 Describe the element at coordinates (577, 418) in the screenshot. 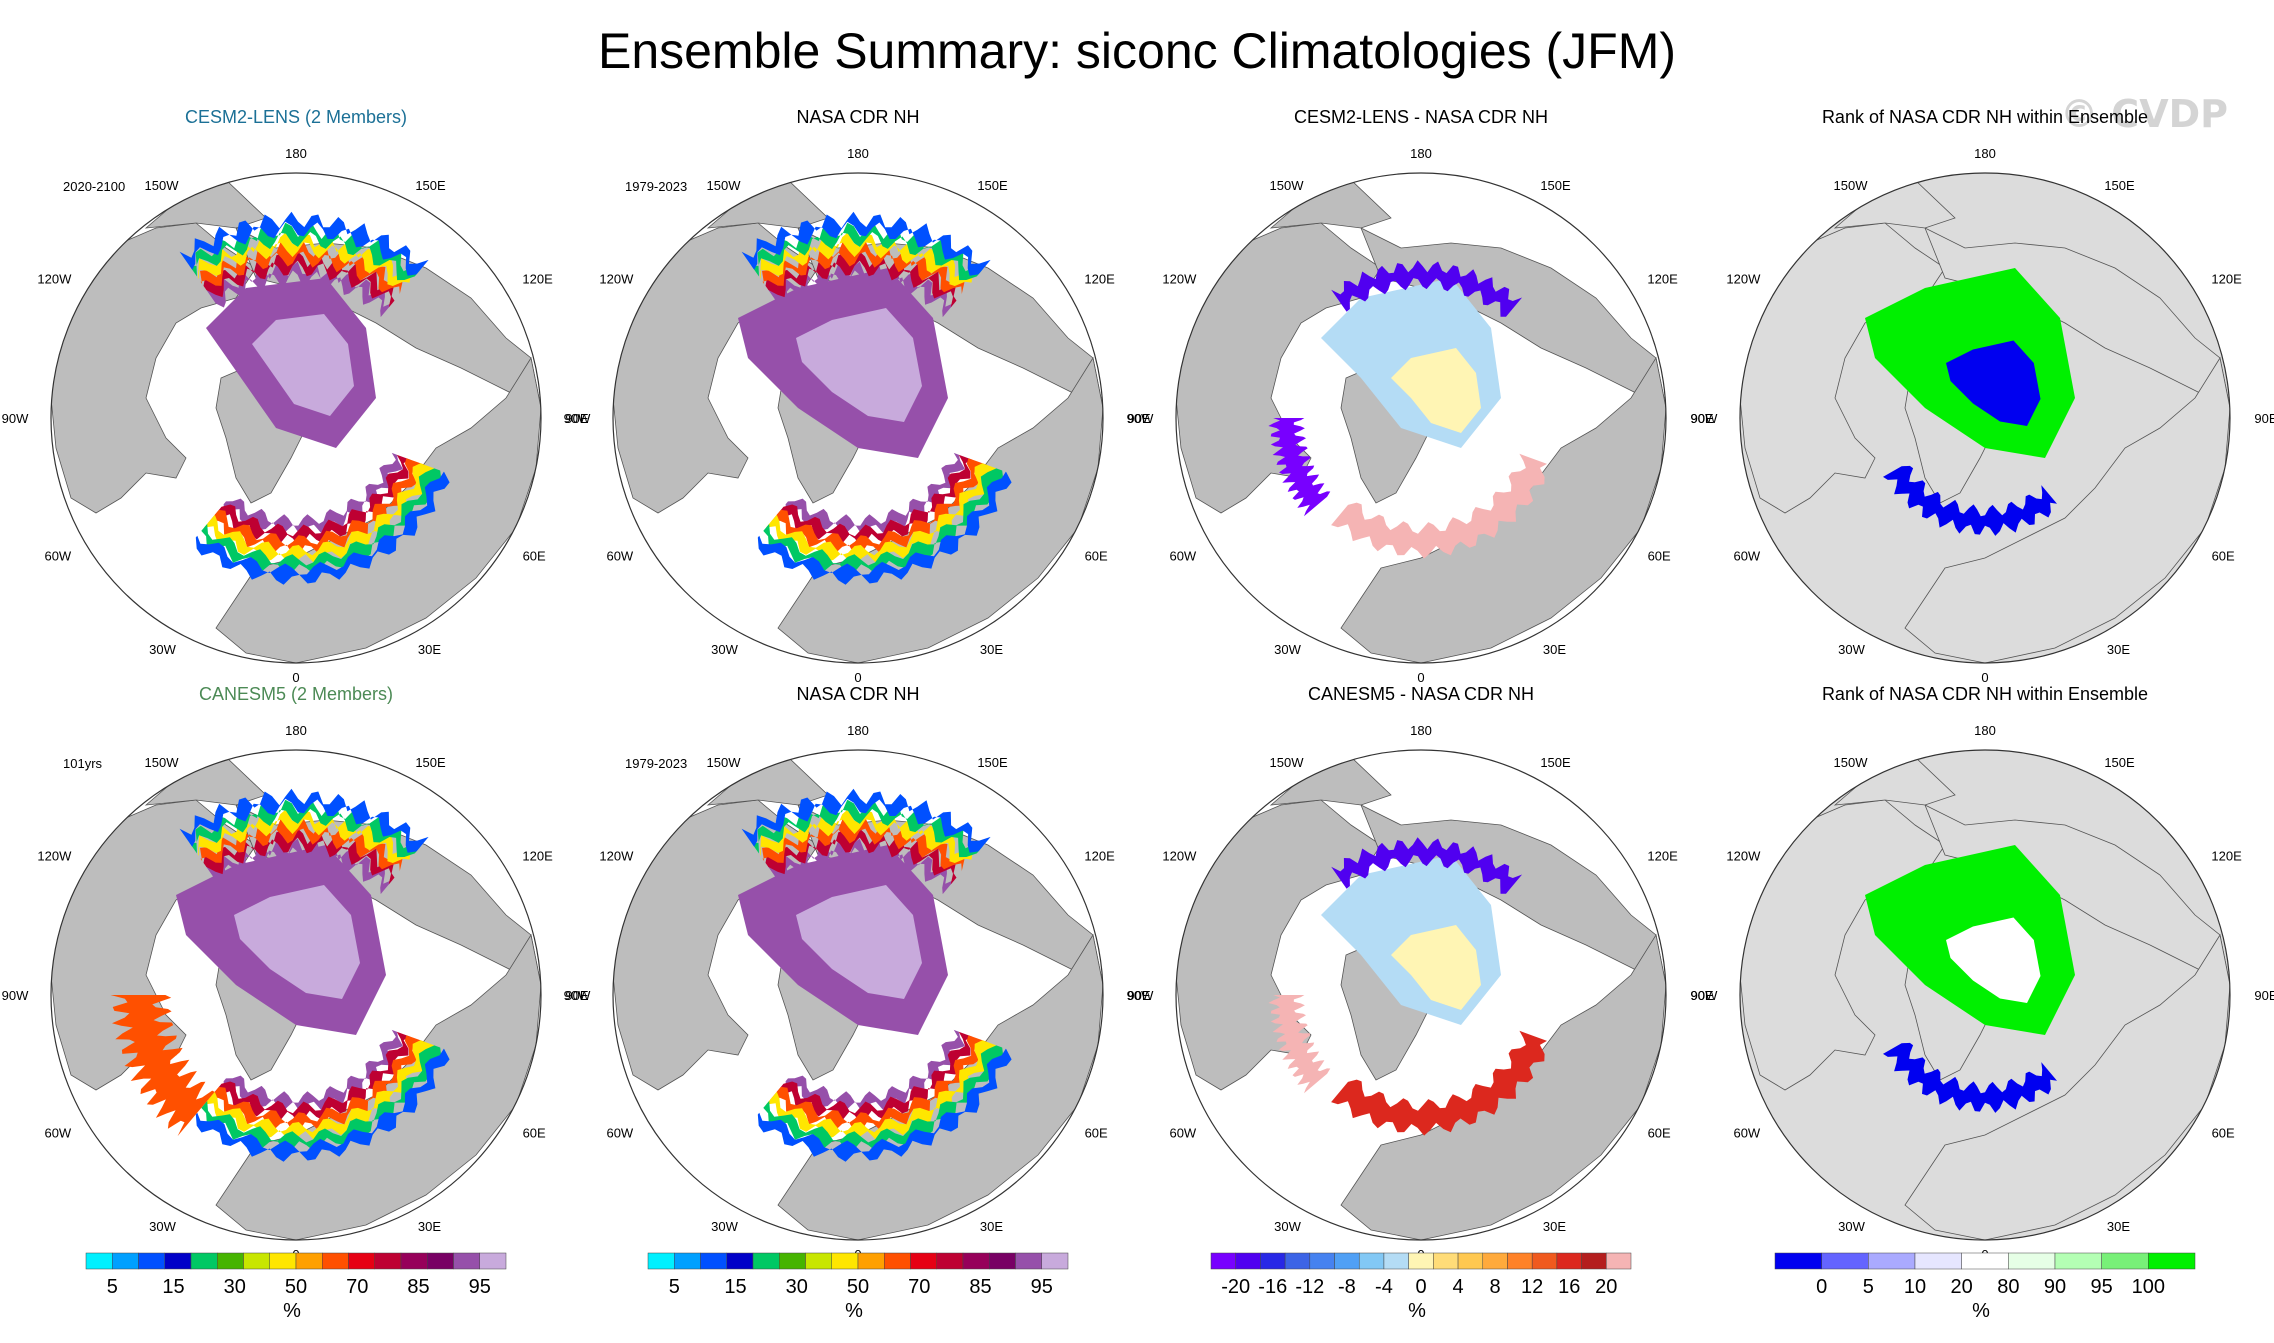

I see `longitude-label: 90W` at that location.